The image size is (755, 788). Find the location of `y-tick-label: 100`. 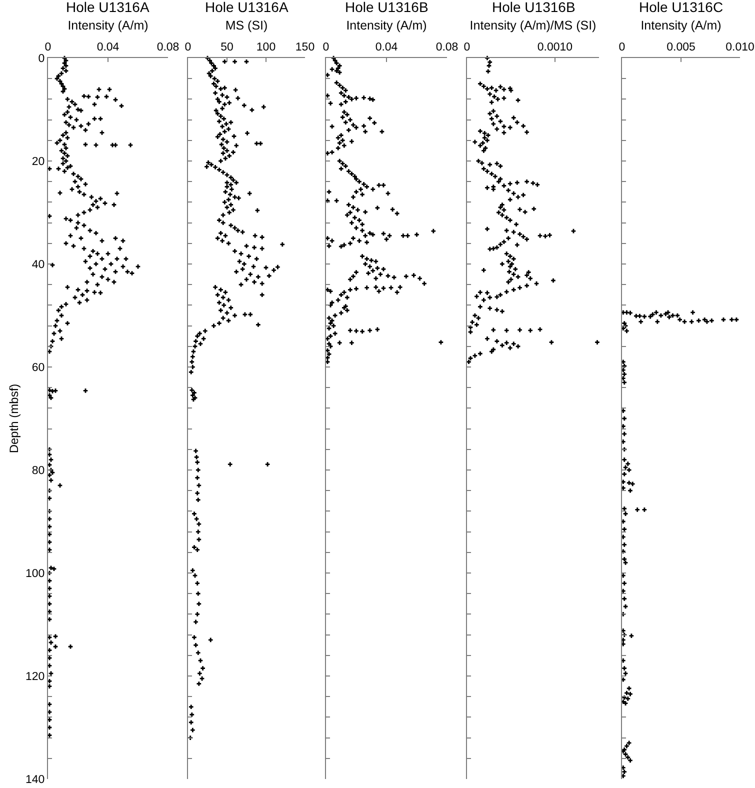

y-tick-label: 100 is located at coordinates (35, 574).